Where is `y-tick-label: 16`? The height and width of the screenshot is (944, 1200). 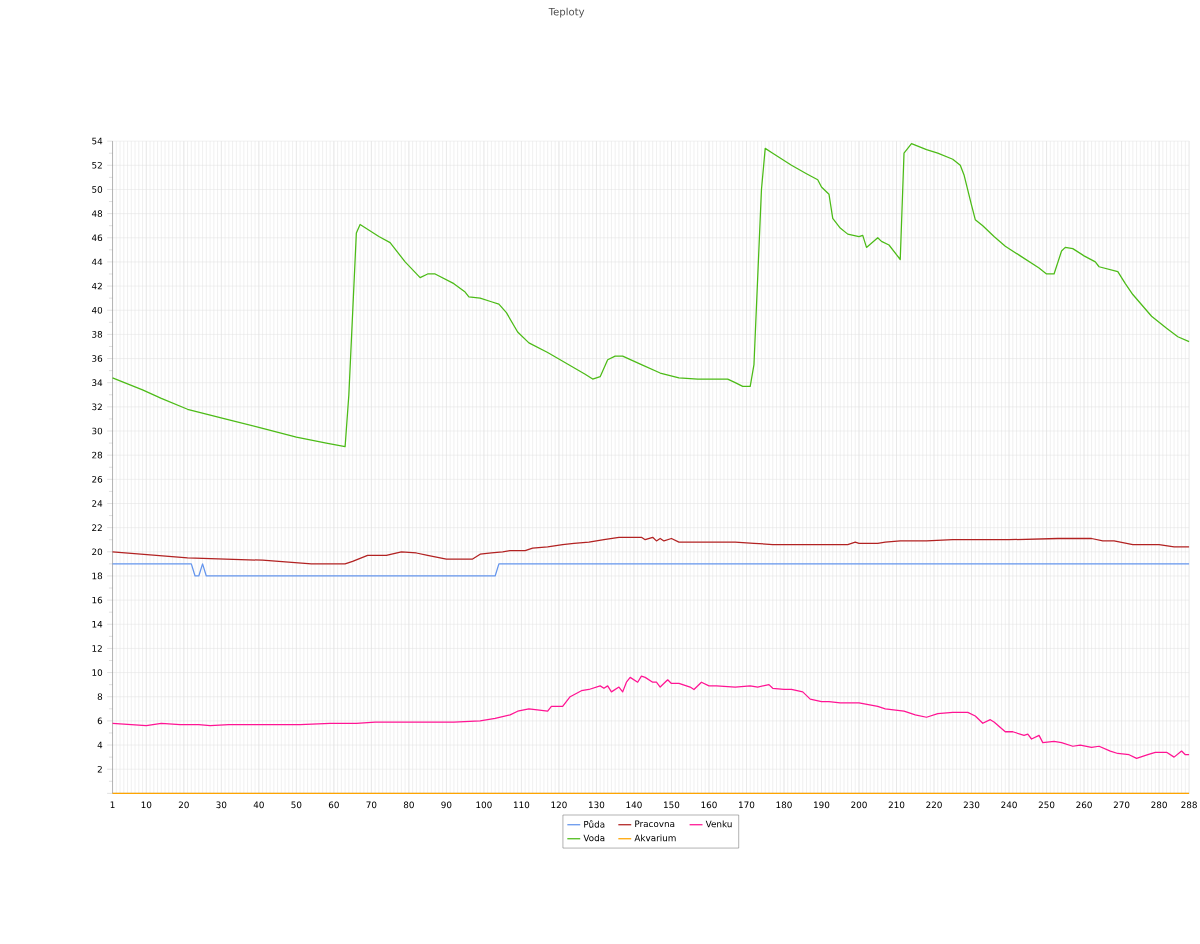 y-tick-label: 16 is located at coordinates (97, 600).